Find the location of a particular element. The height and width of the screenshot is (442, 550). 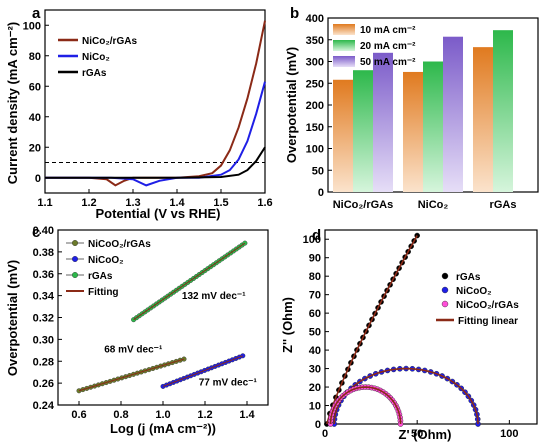

panel-a-y-tick-label: 80 is located at coordinates (35, 57).